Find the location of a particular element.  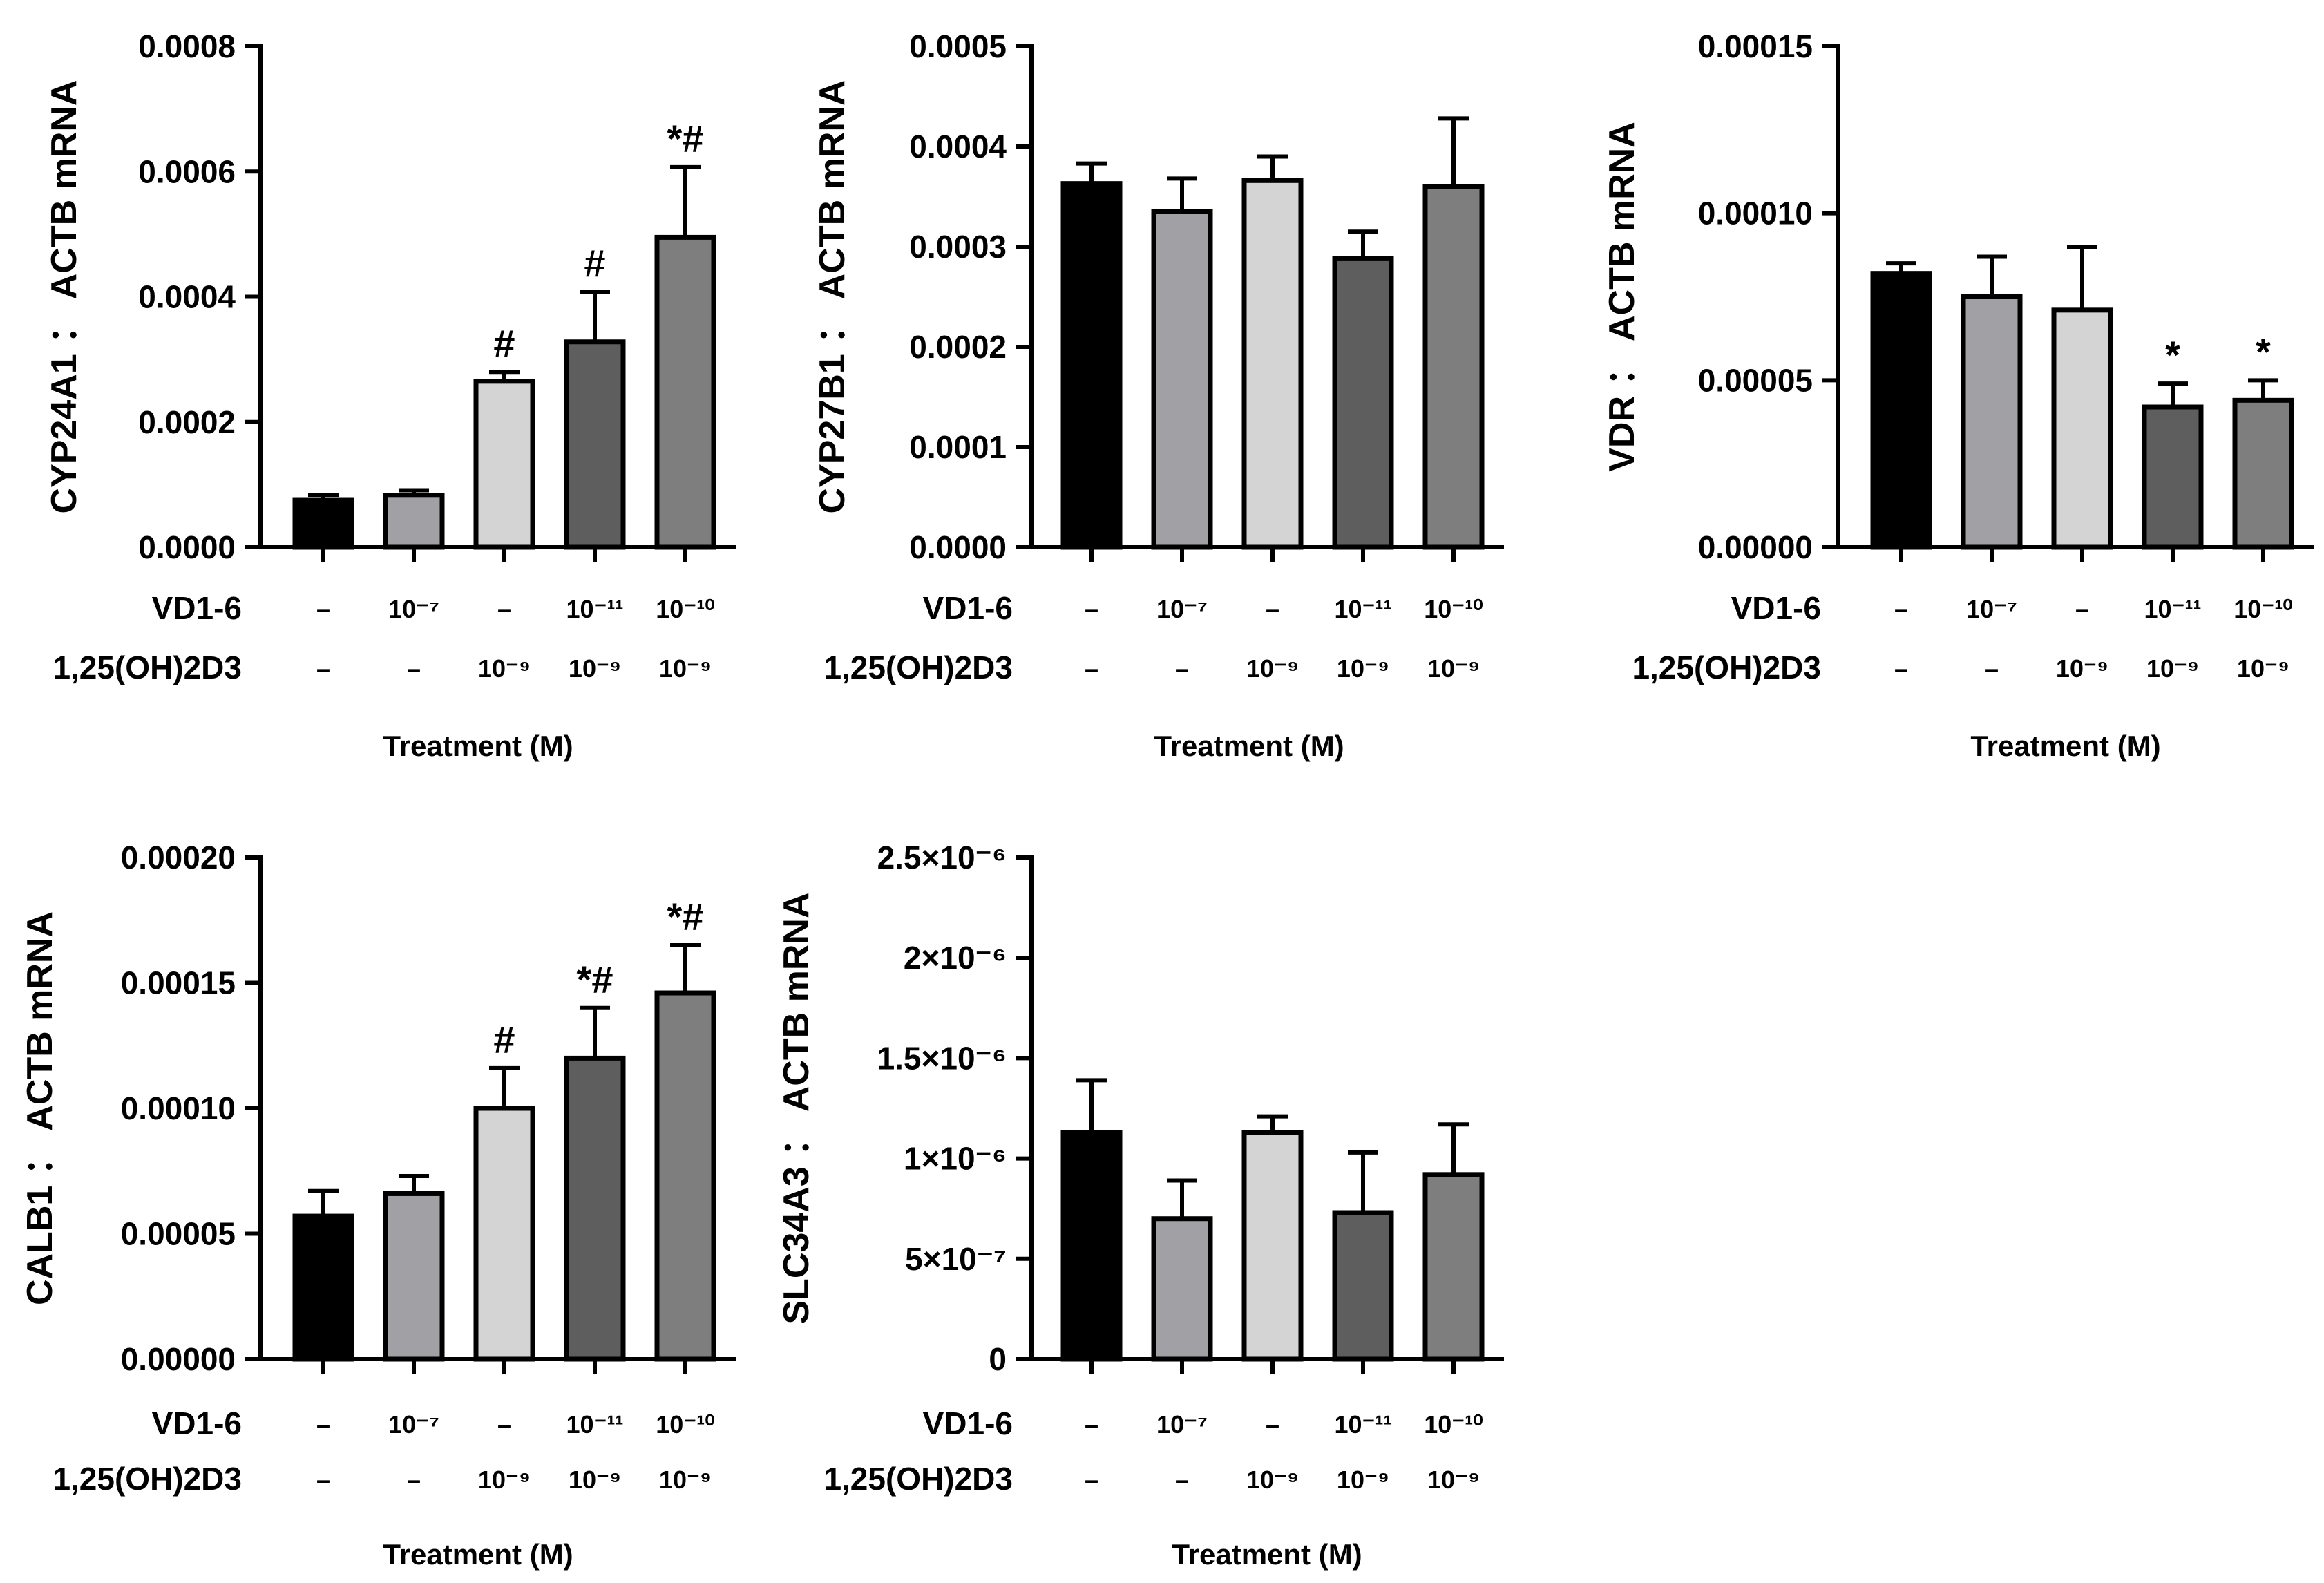

y-tick-label: 0.0006 is located at coordinates (187, 171).